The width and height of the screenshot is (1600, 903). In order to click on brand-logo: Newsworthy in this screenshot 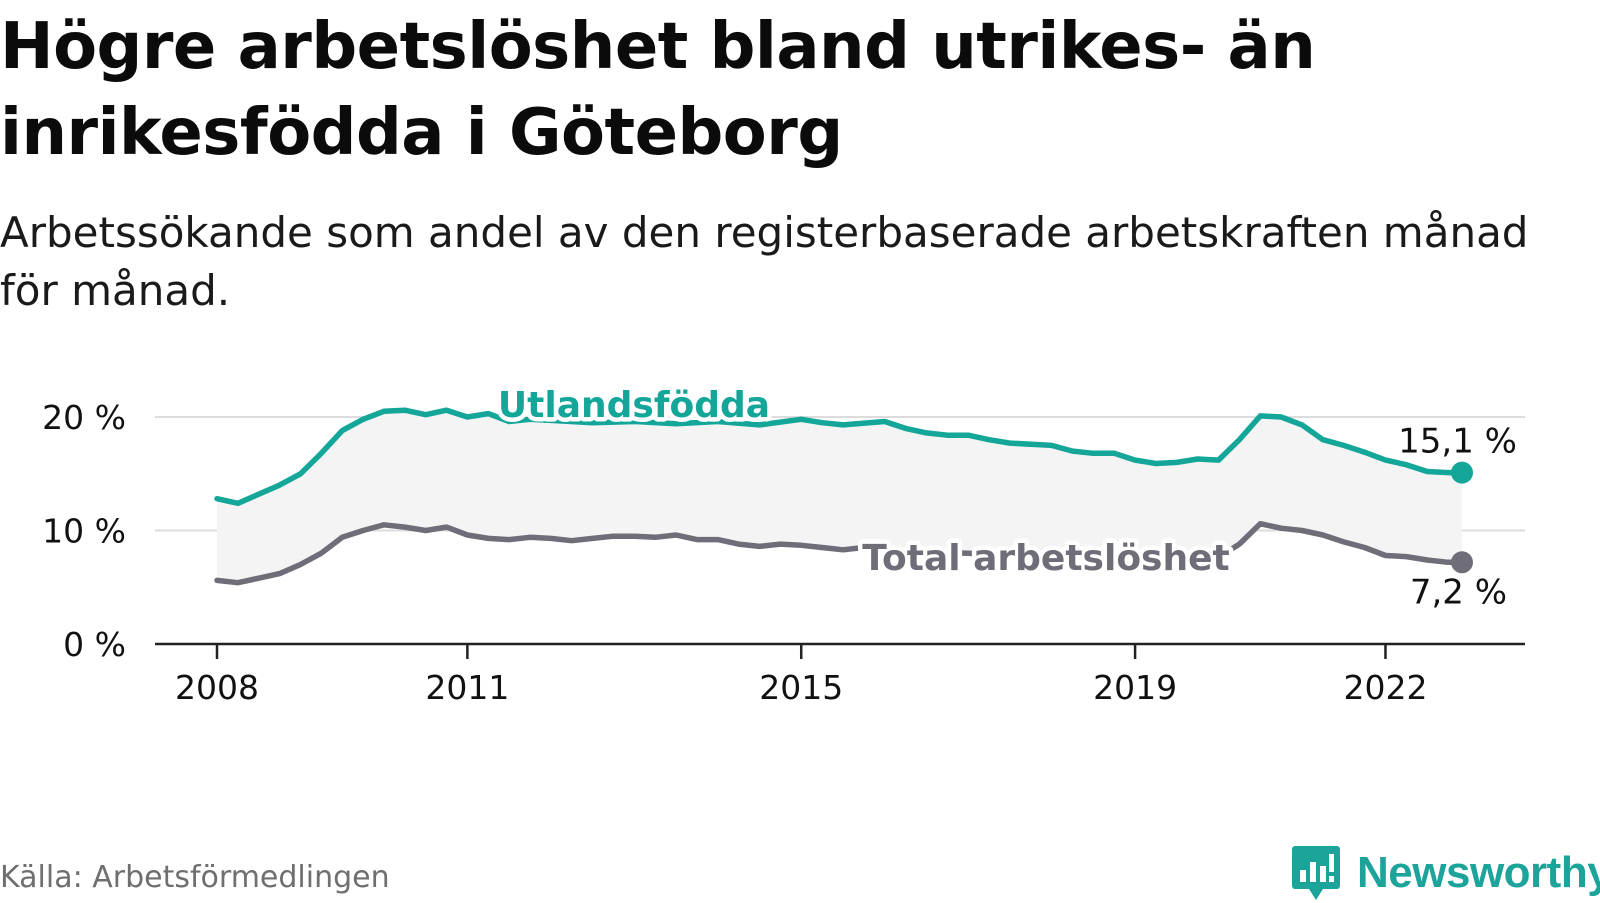, I will do `click(1445, 873)`.